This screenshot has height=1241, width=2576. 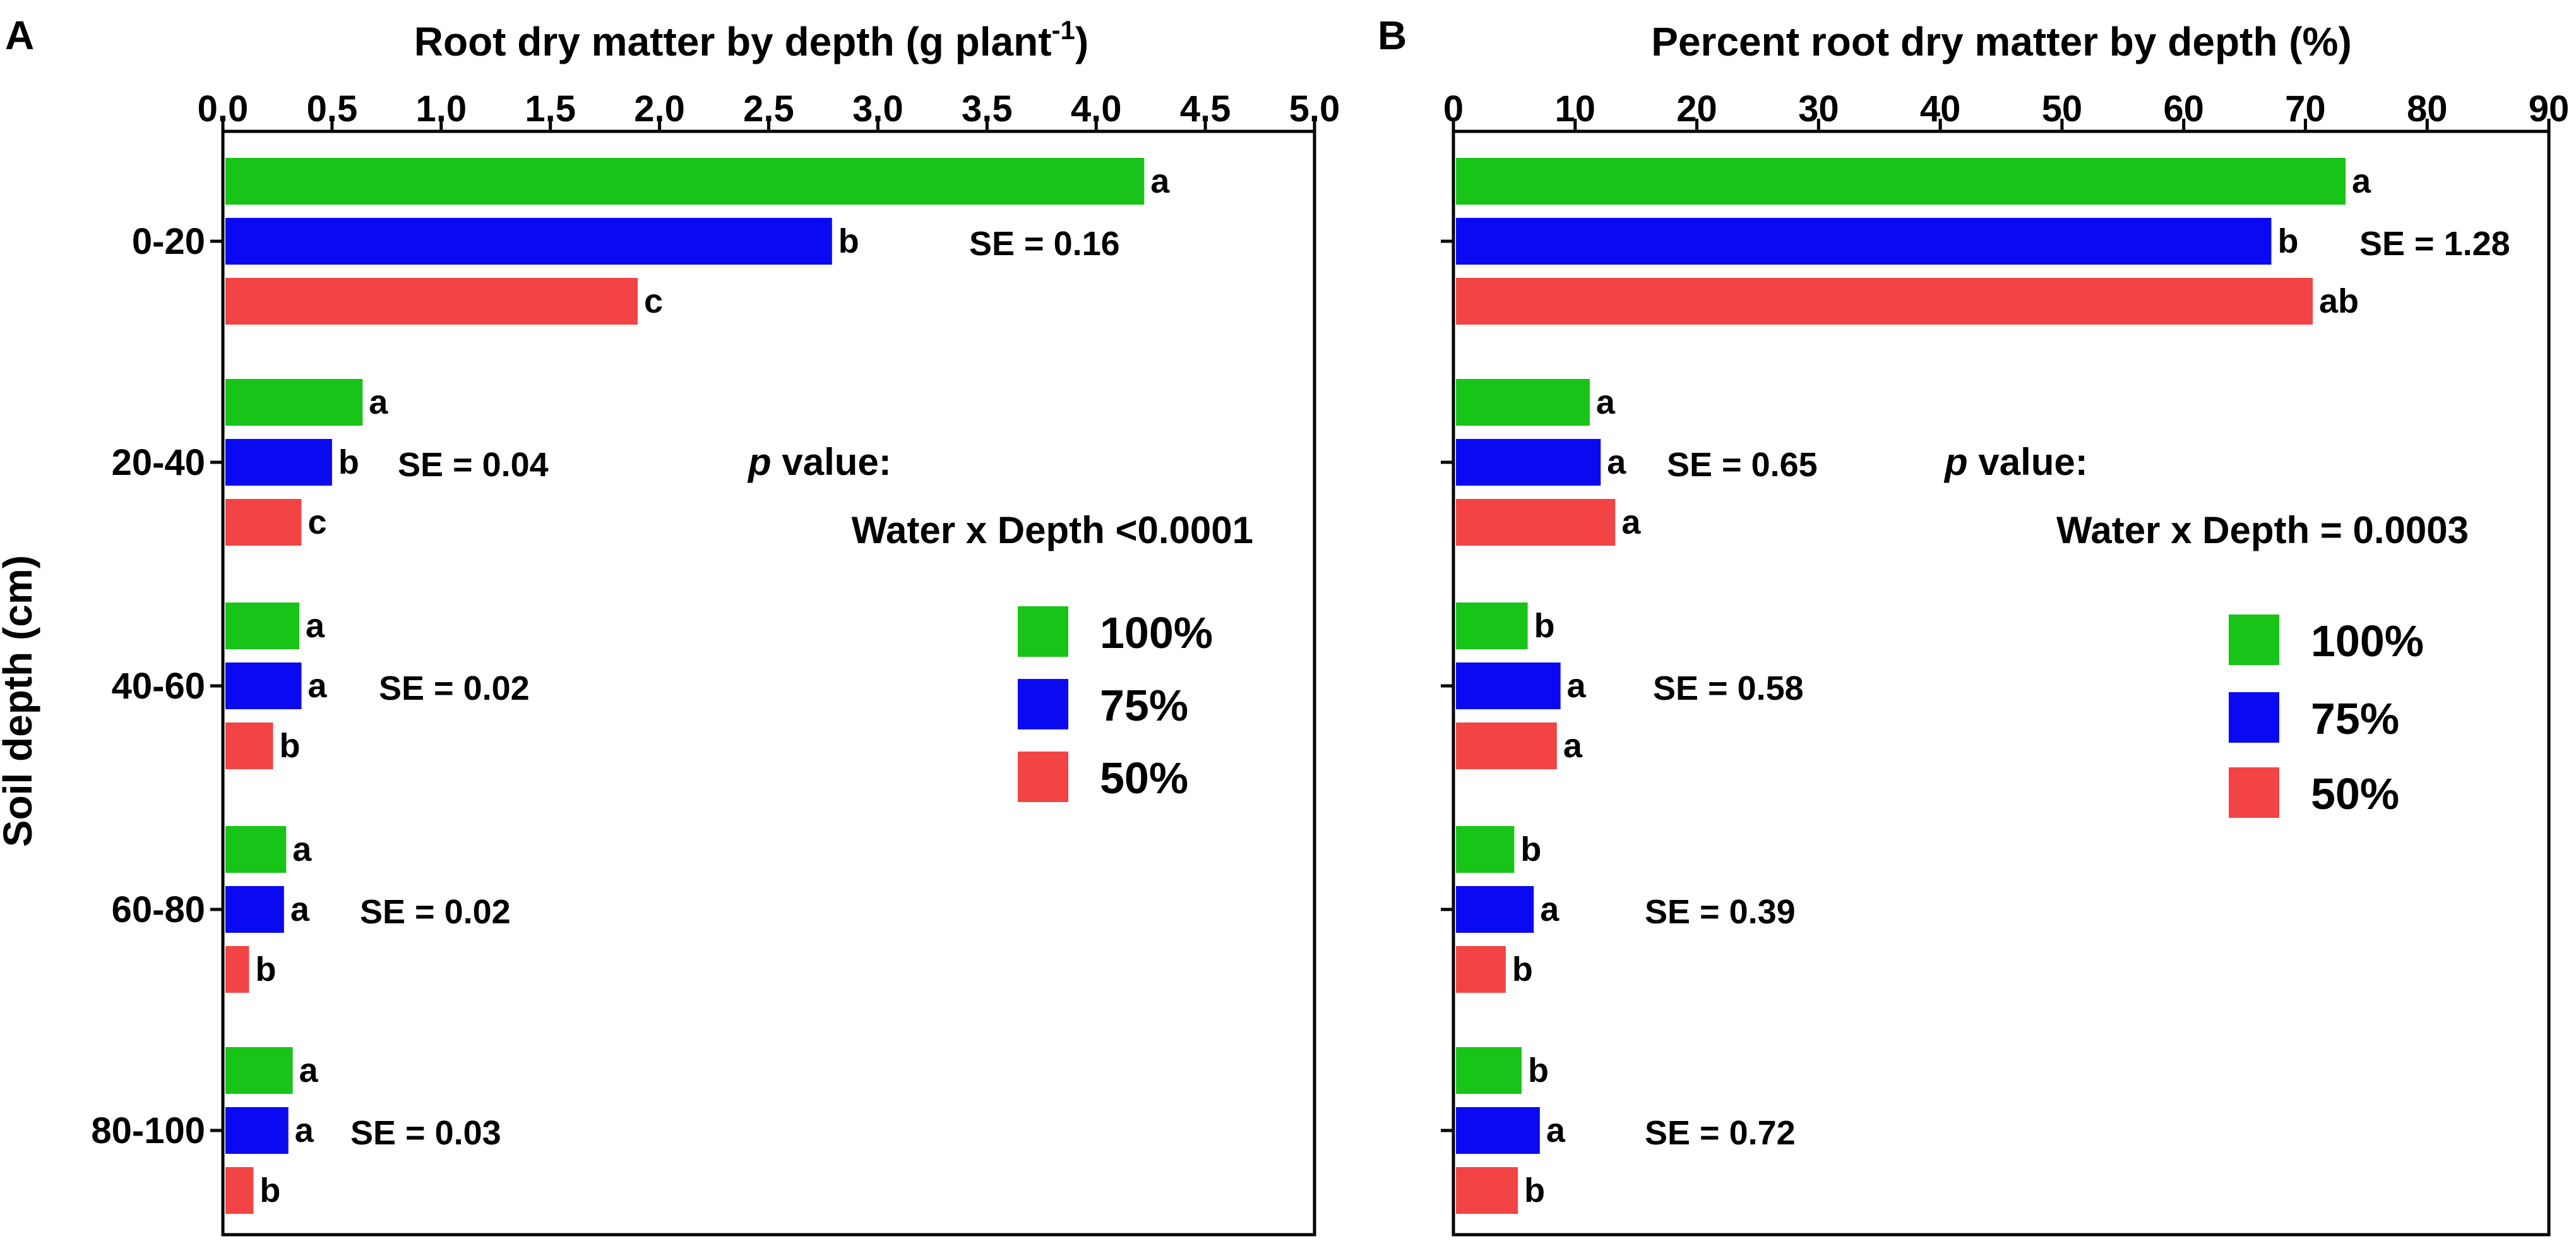 What do you see at coordinates (1720, 912) in the screenshot?
I see `se-label: SE = 0.39` at bounding box center [1720, 912].